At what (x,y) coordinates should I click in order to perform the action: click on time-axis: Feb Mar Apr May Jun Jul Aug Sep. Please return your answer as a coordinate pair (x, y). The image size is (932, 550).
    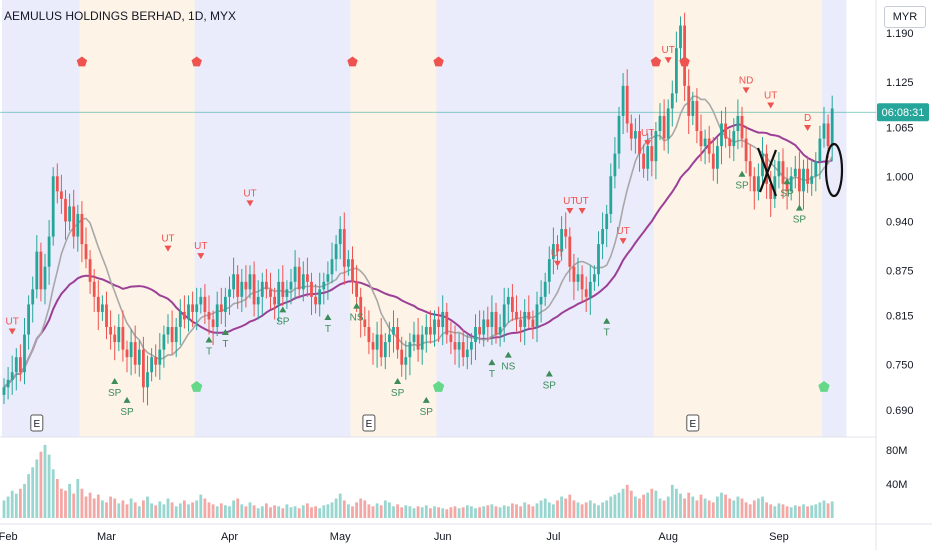
    Looking at the image, I should click on (394, 537).